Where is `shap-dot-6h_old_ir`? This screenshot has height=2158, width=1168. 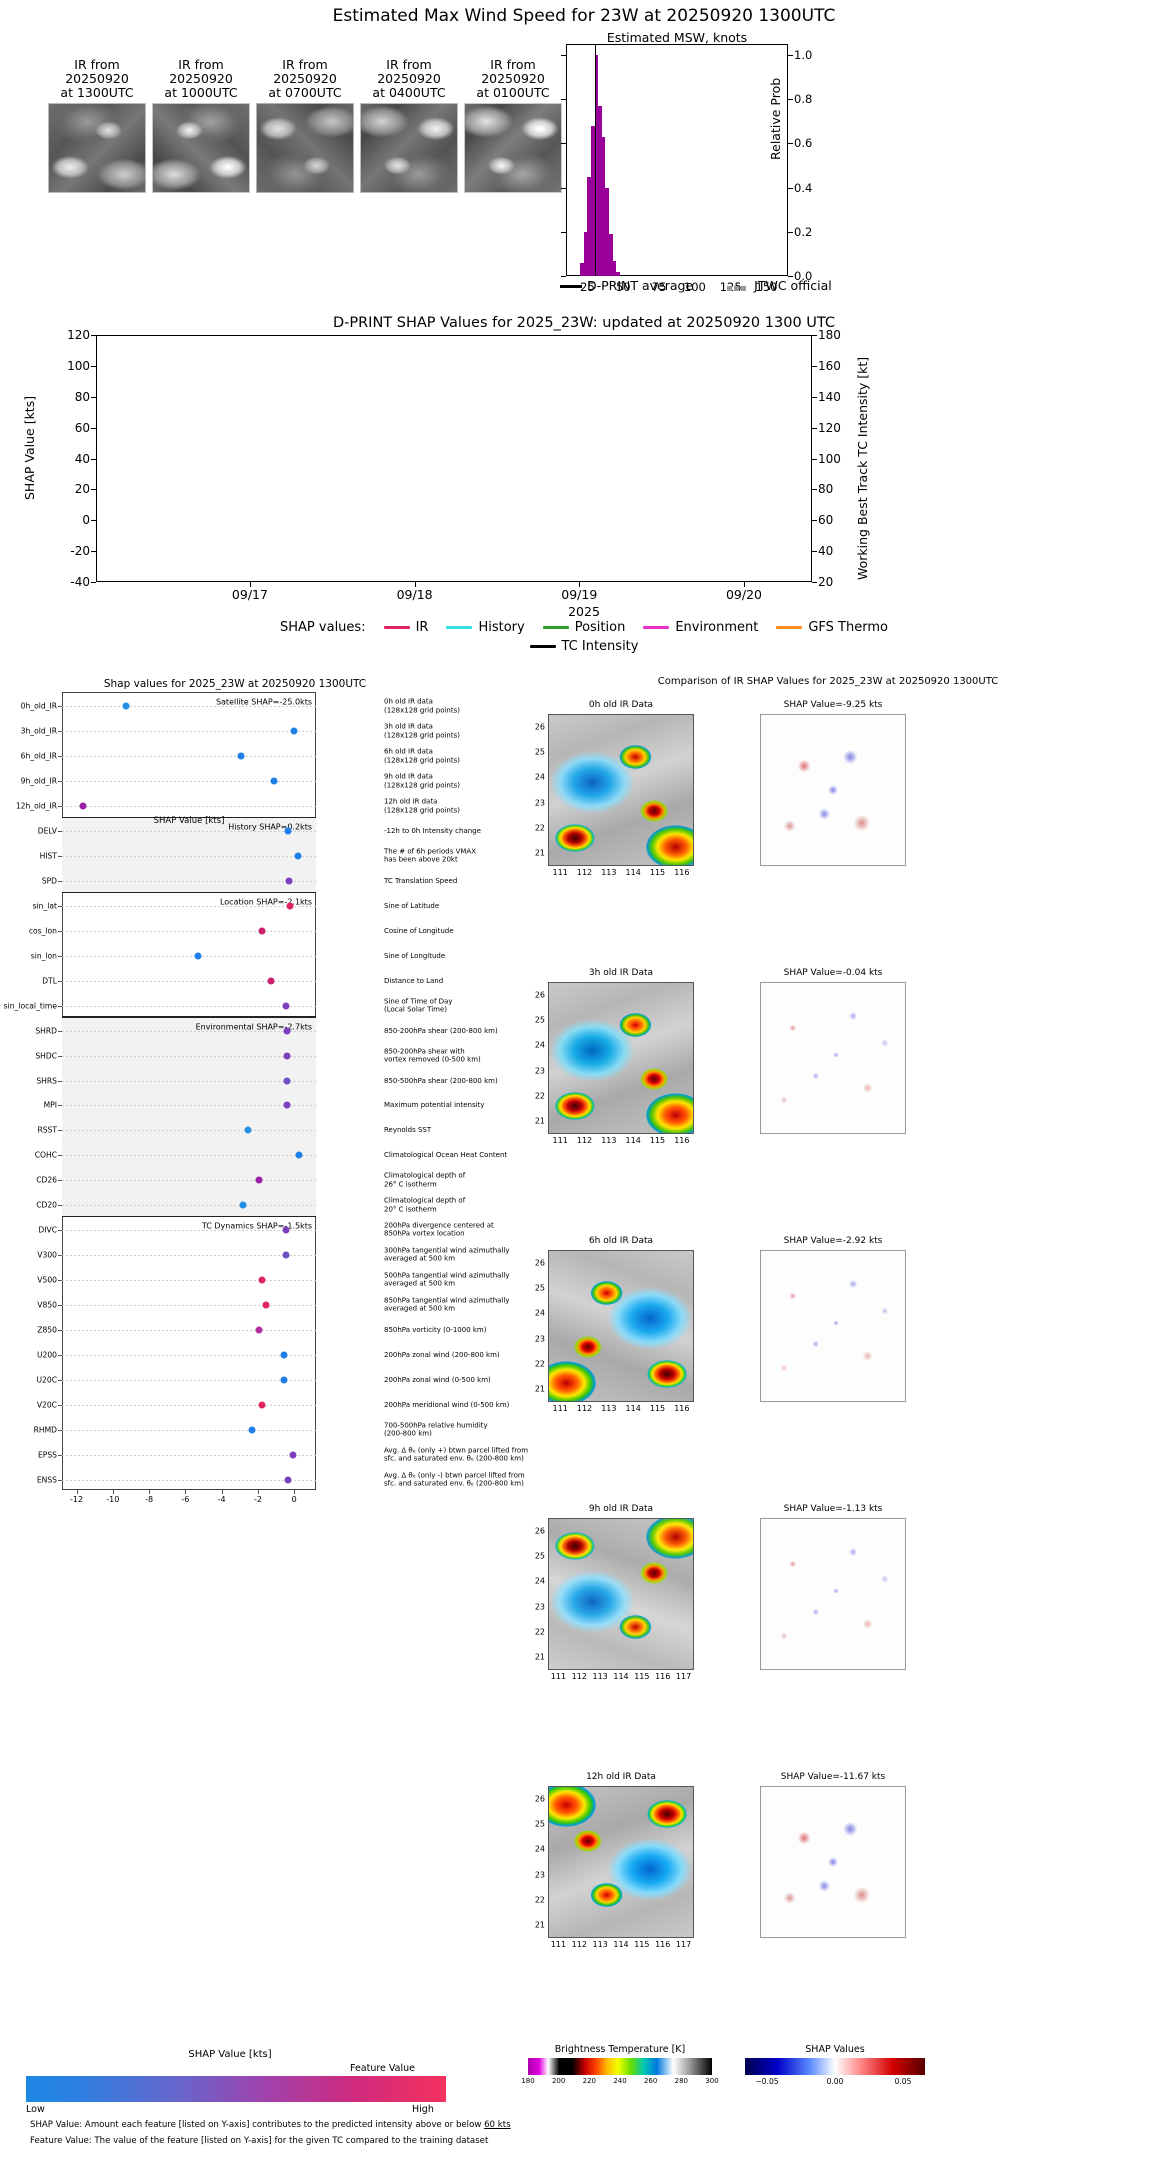
shap-dot-6h_old_ir is located at coordinates (241, 756).